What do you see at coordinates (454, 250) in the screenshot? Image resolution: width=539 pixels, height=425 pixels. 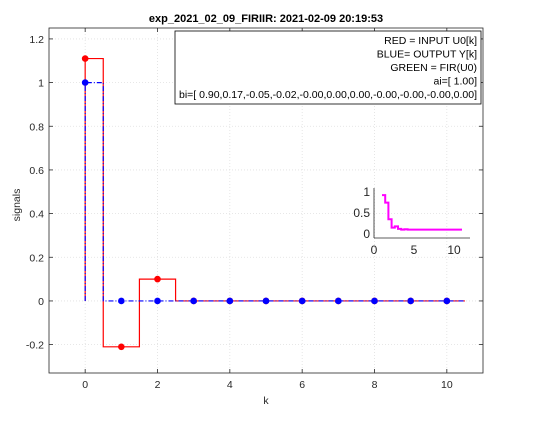 I see `inset-x-tick-label: 10` at bounding box center [454, 250].